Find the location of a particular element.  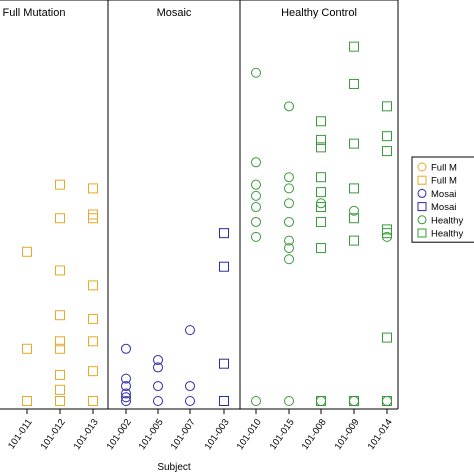

x-tick-label: 101-009 is located at coordinates (347, 434).